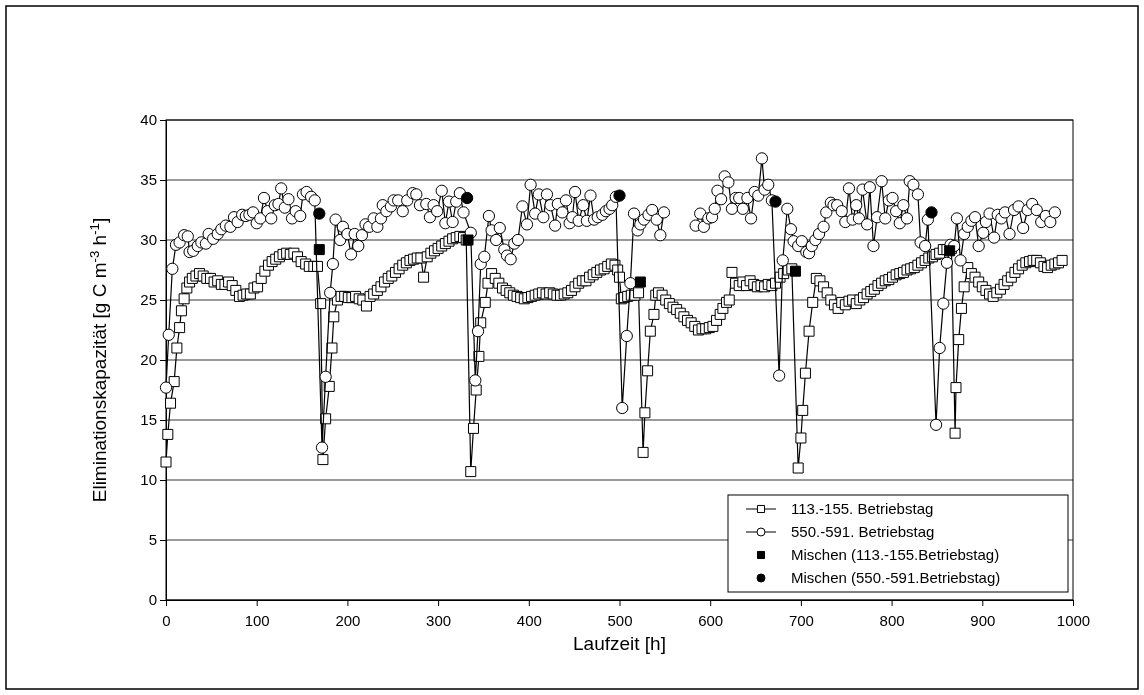 Image resolution: width=1144 pixels, height=695 pixels. What do you see at coordinates (529, 620) in the screenshot?
I see `x-tick-label: 400` at bounding box center [529, 620].